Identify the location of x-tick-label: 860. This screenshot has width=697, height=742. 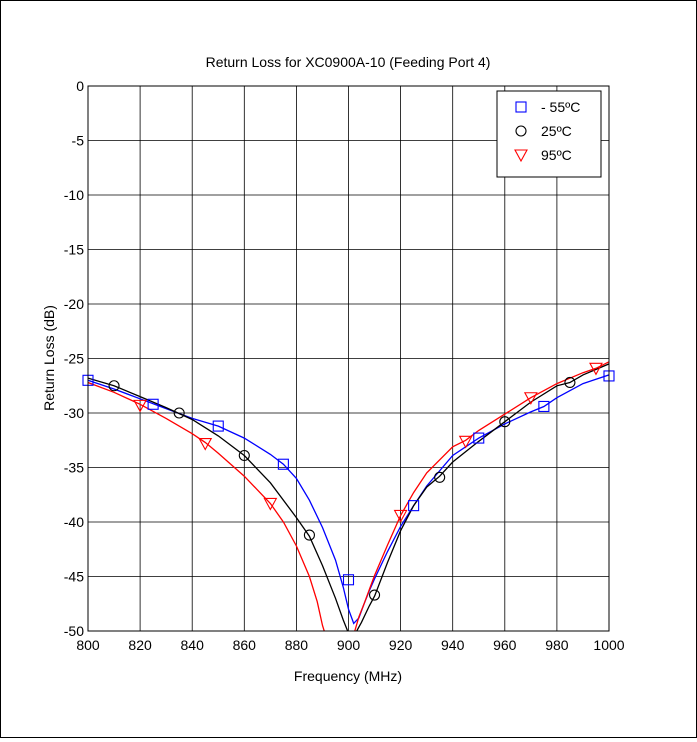
(245, 645).